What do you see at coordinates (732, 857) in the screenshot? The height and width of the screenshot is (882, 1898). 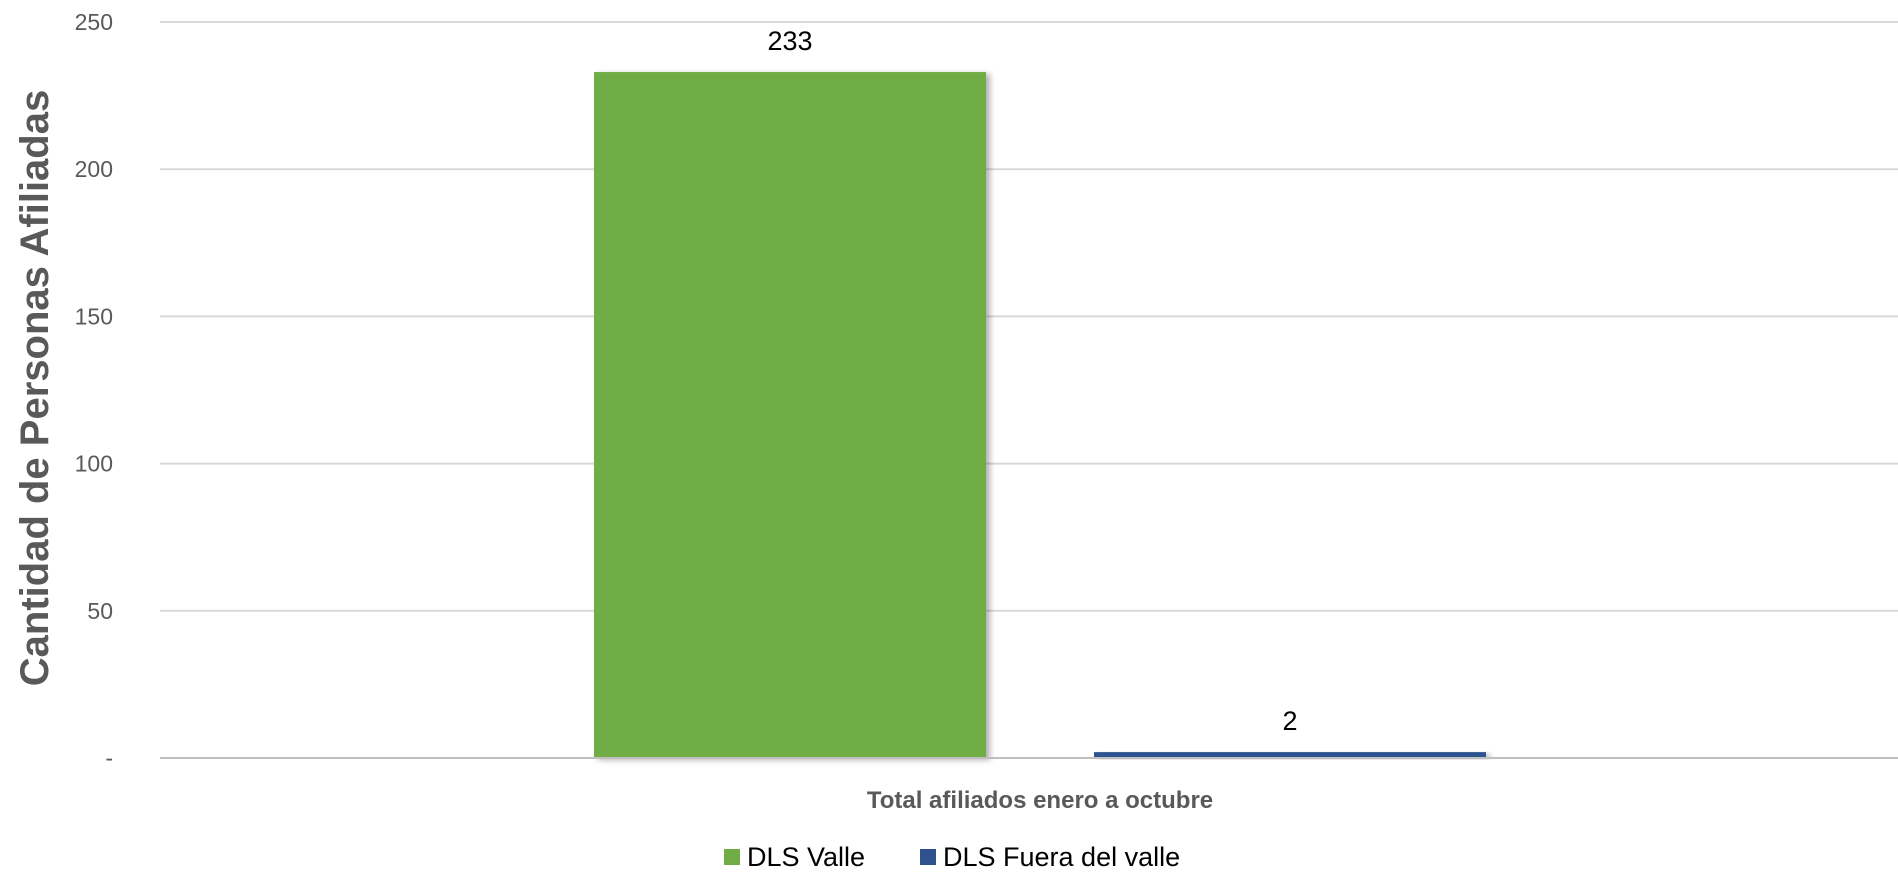 I see `legend-swatch-dls-valle` at bounding box center [732, 857].